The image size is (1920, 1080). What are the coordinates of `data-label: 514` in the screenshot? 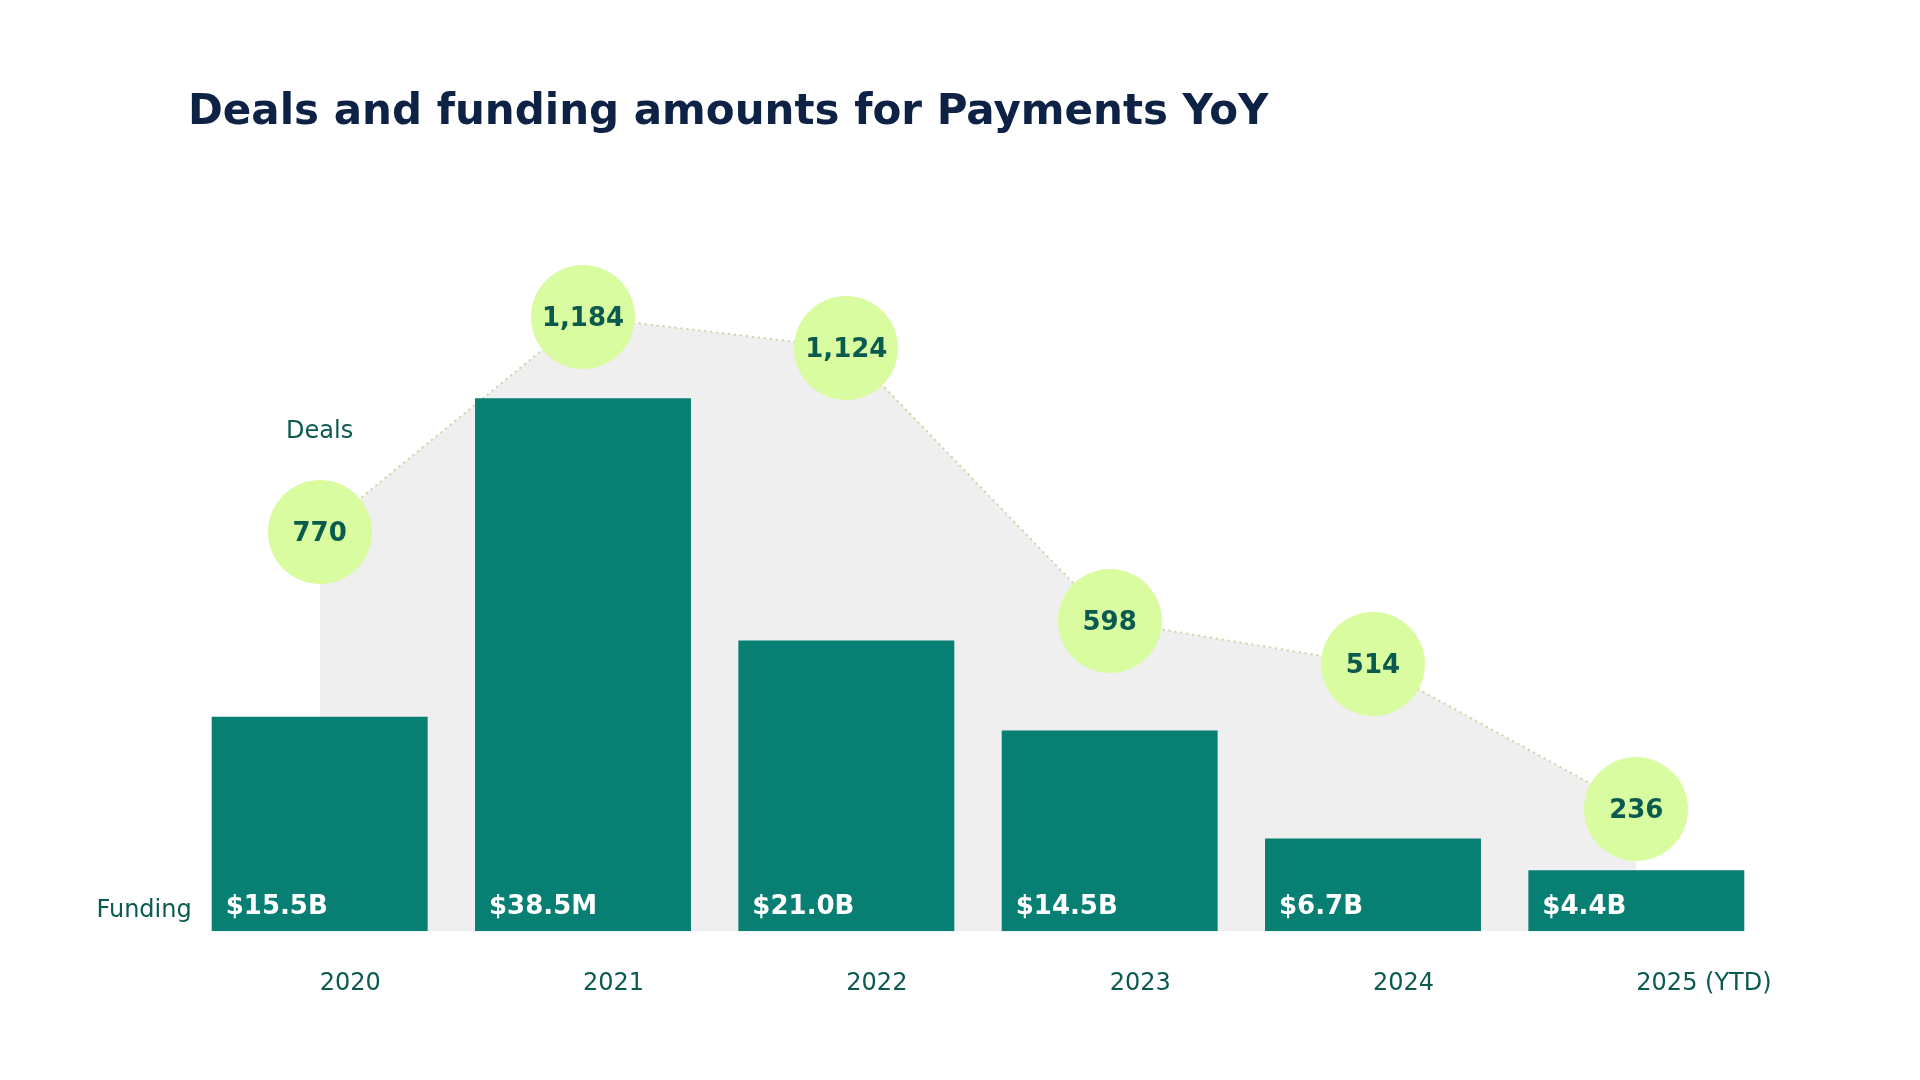 It's located at (1373, 664).